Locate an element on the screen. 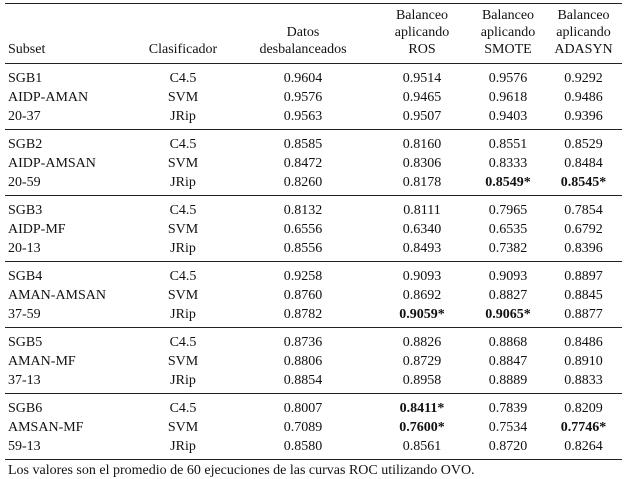  value-cell: 0.8910 is located at coordinates (583, 361).